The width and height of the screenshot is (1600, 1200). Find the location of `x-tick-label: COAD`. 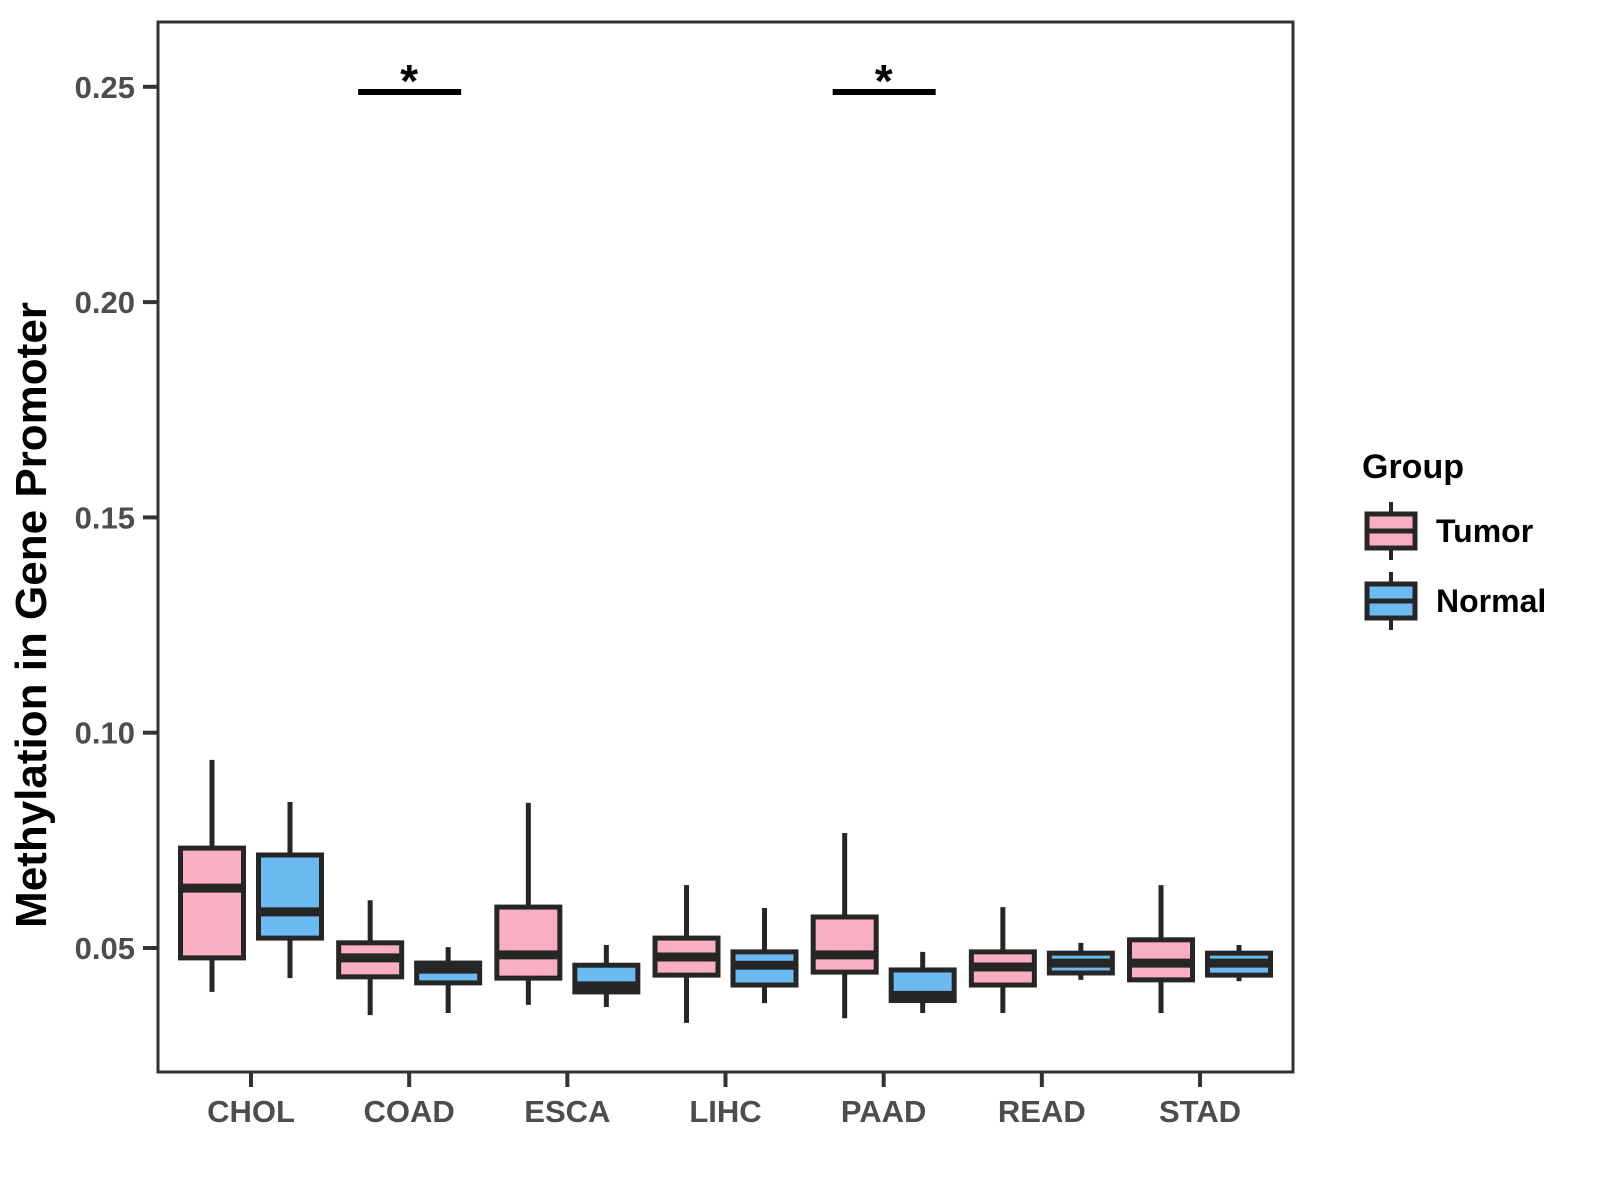

x-tick-label: COAD is located at coordinates (409, 1111).